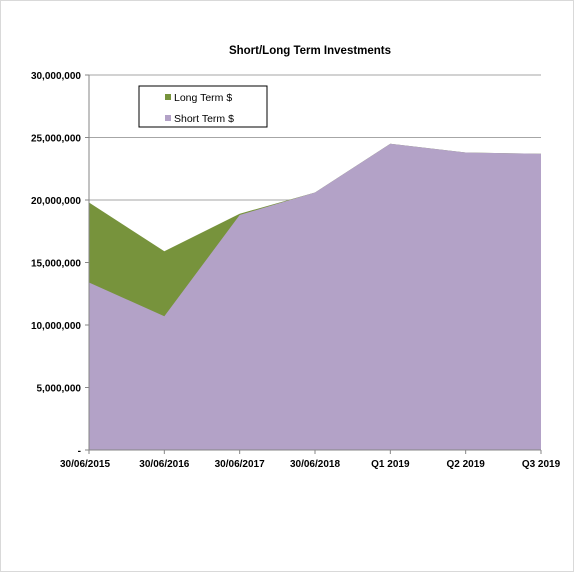  What do you see at coordinates (168, 118) in the screenshot?
I see `legend-swatch-short-term` at bounding box center [168, 118].